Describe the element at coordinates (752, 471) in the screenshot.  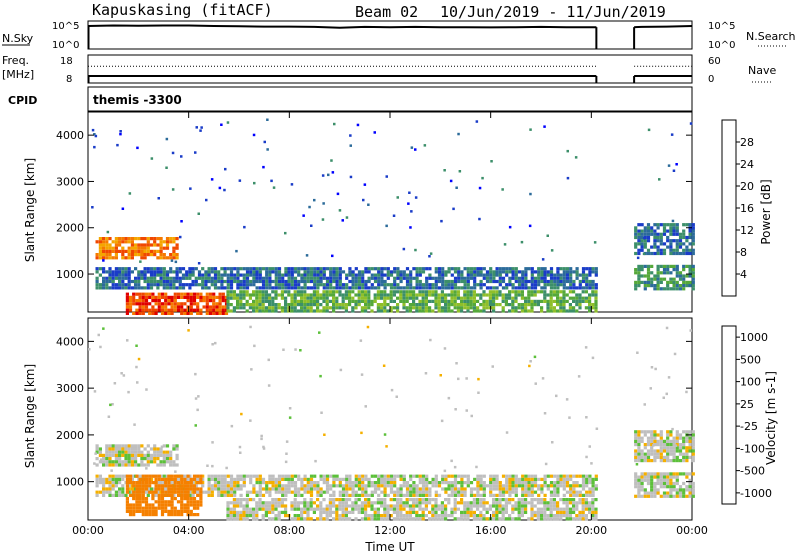
I see `colorbar-tick-label: -500` at that location.